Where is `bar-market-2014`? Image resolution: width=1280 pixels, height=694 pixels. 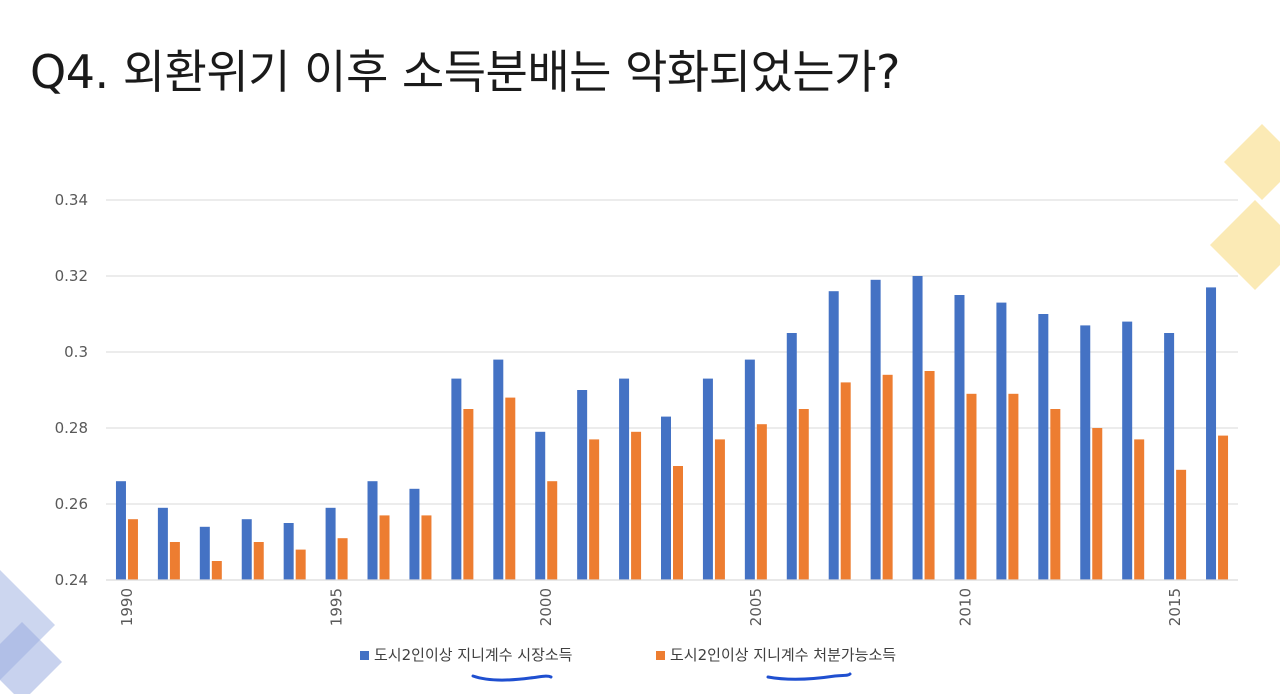 bar-market-2014 is located at coordinates (1127, 450).